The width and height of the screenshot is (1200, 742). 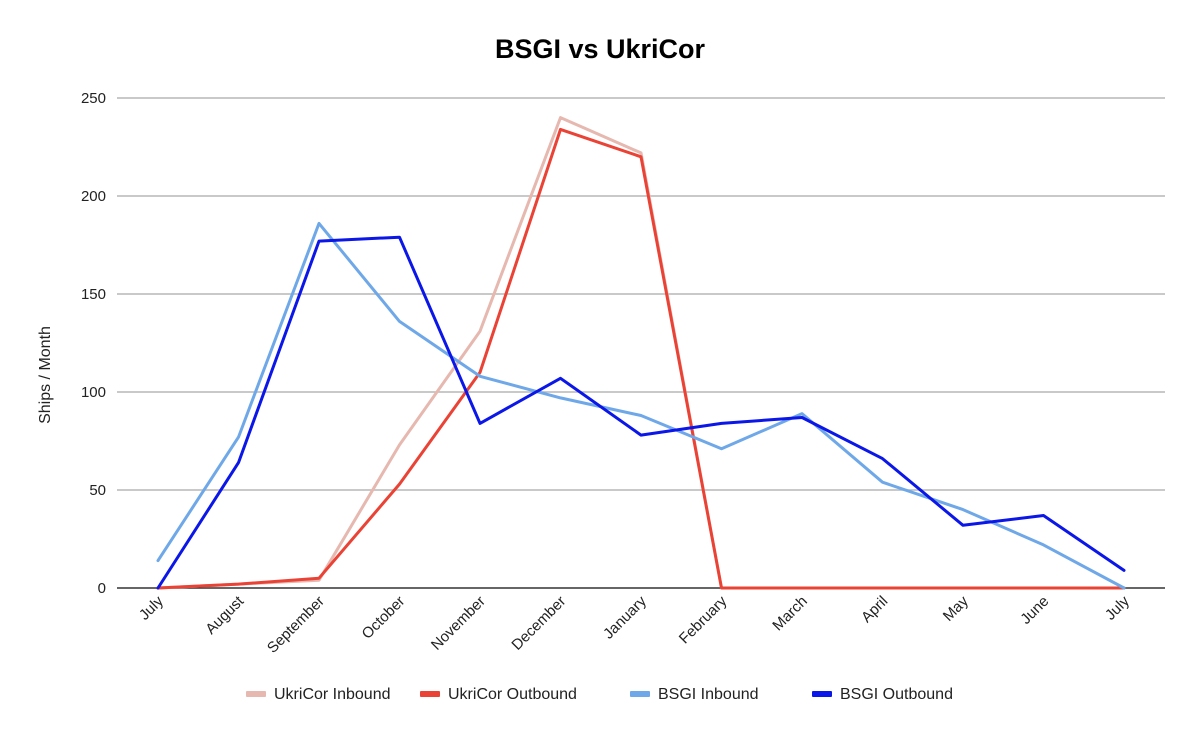 I want to click on legend-item: BSGI Outbound, so click(x=882, y=694).